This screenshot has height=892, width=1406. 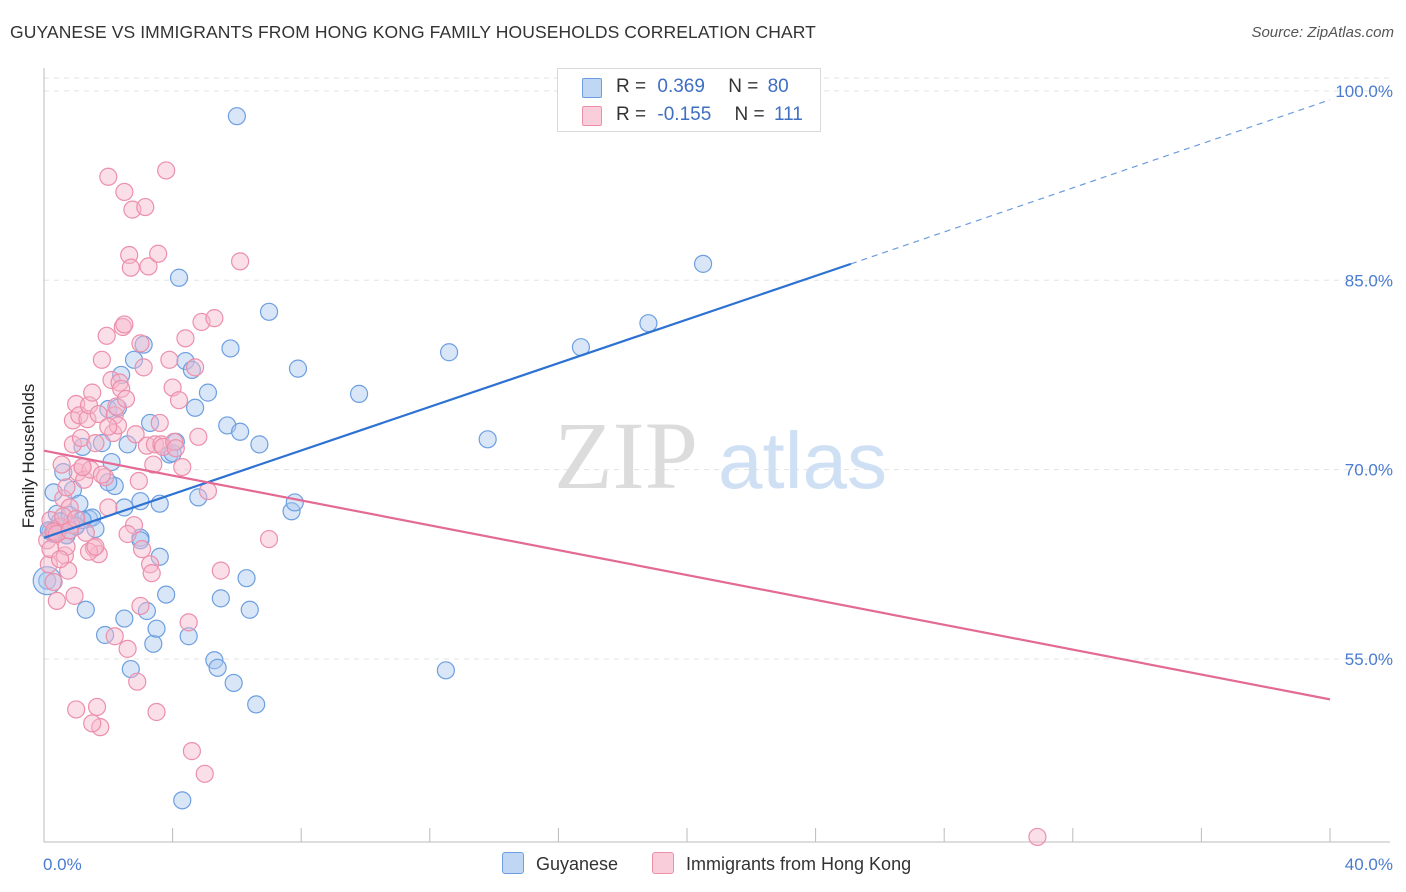 What do you see at coordinates (592, 116) in the screenshot?
I see `legend-swatch-pink` at bounding box center [592, 116].